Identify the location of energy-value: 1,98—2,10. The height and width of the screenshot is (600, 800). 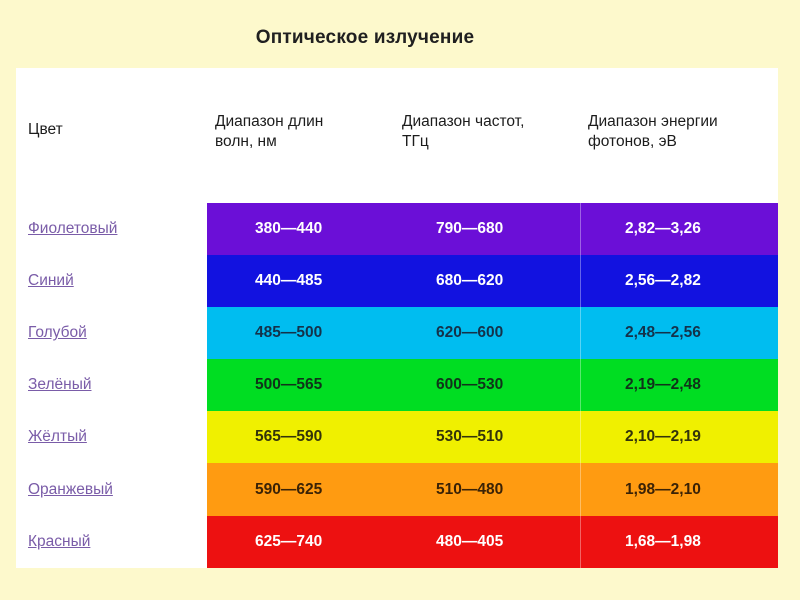
(679, 489).